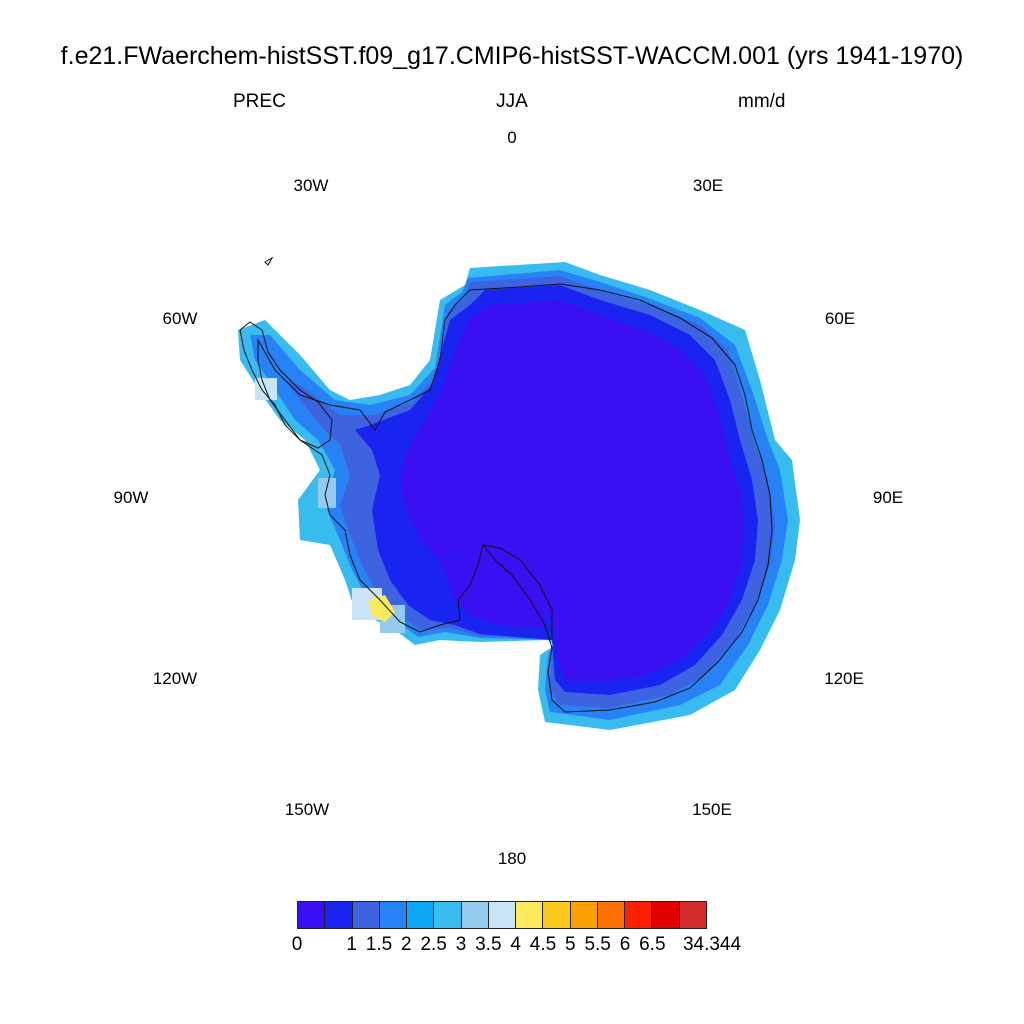  Describe the element at coordinates (488, 944) in the screenshot. I see `colorbar-tick-label: 3.5` at that location.